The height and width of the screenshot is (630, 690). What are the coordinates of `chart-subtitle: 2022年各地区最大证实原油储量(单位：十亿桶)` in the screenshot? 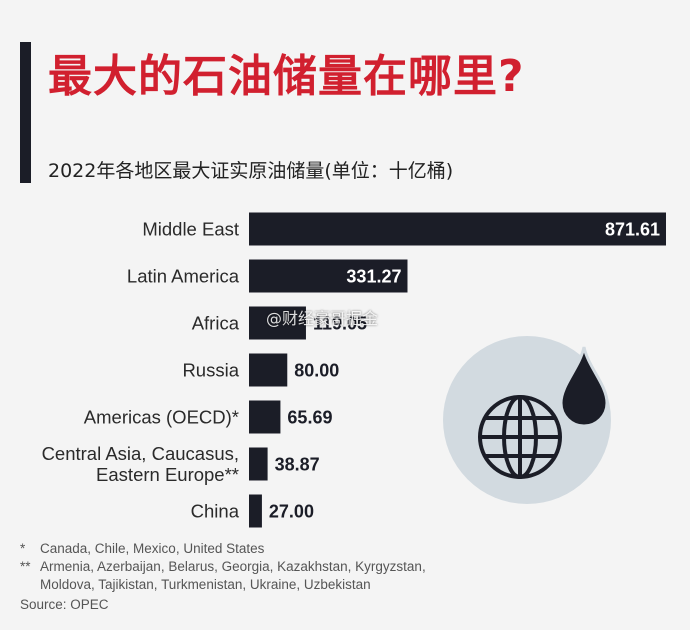 It's located at (251, 171).